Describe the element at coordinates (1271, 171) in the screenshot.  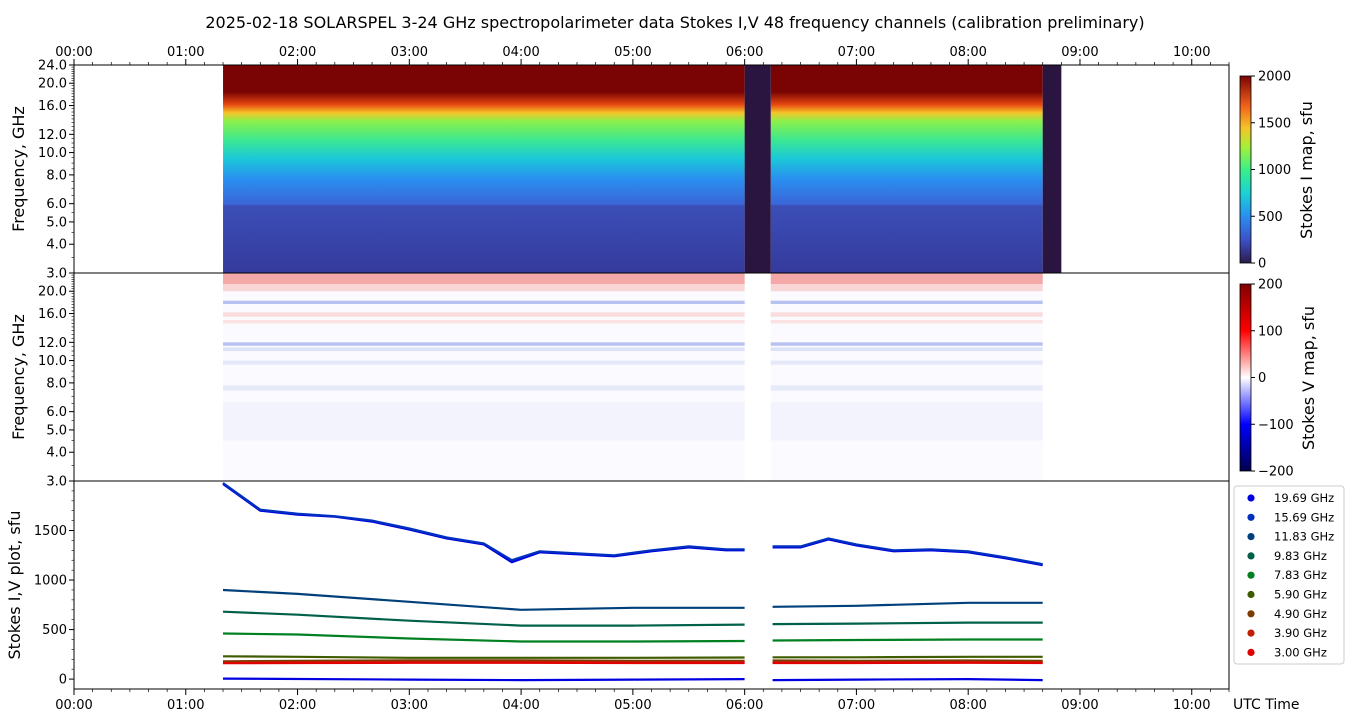
I see `stokes-i-colorbar-ticks: 0 500 1000 1500 2000` at that location.